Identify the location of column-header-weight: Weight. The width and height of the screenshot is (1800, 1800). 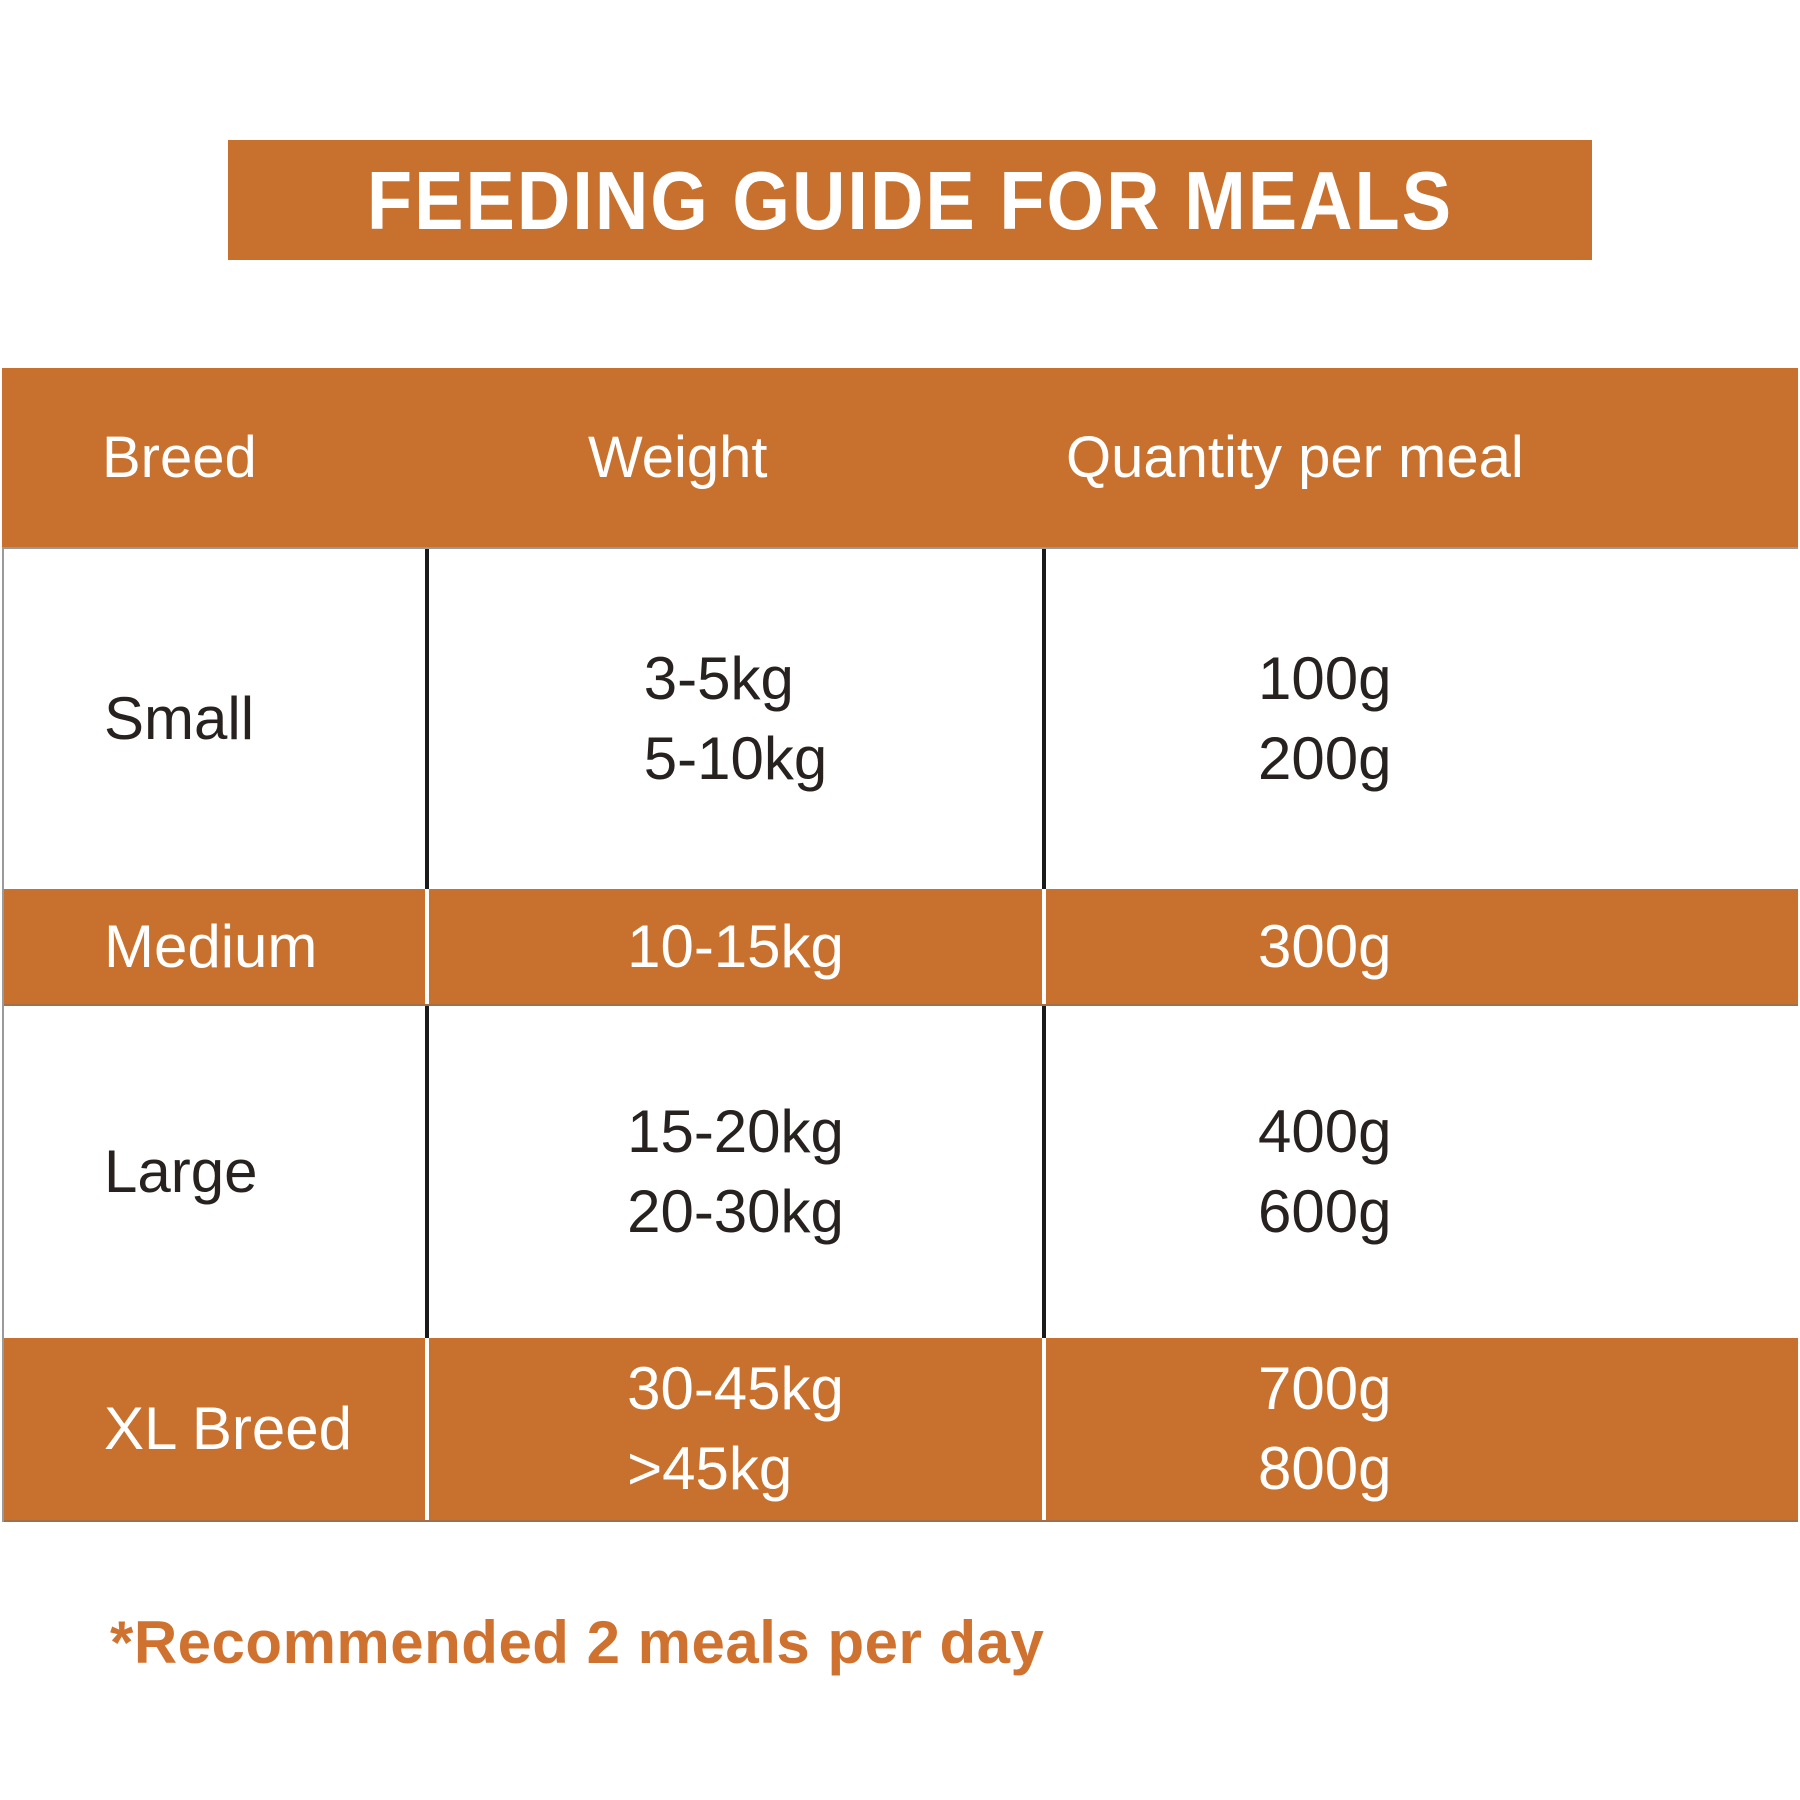
(678, 457).